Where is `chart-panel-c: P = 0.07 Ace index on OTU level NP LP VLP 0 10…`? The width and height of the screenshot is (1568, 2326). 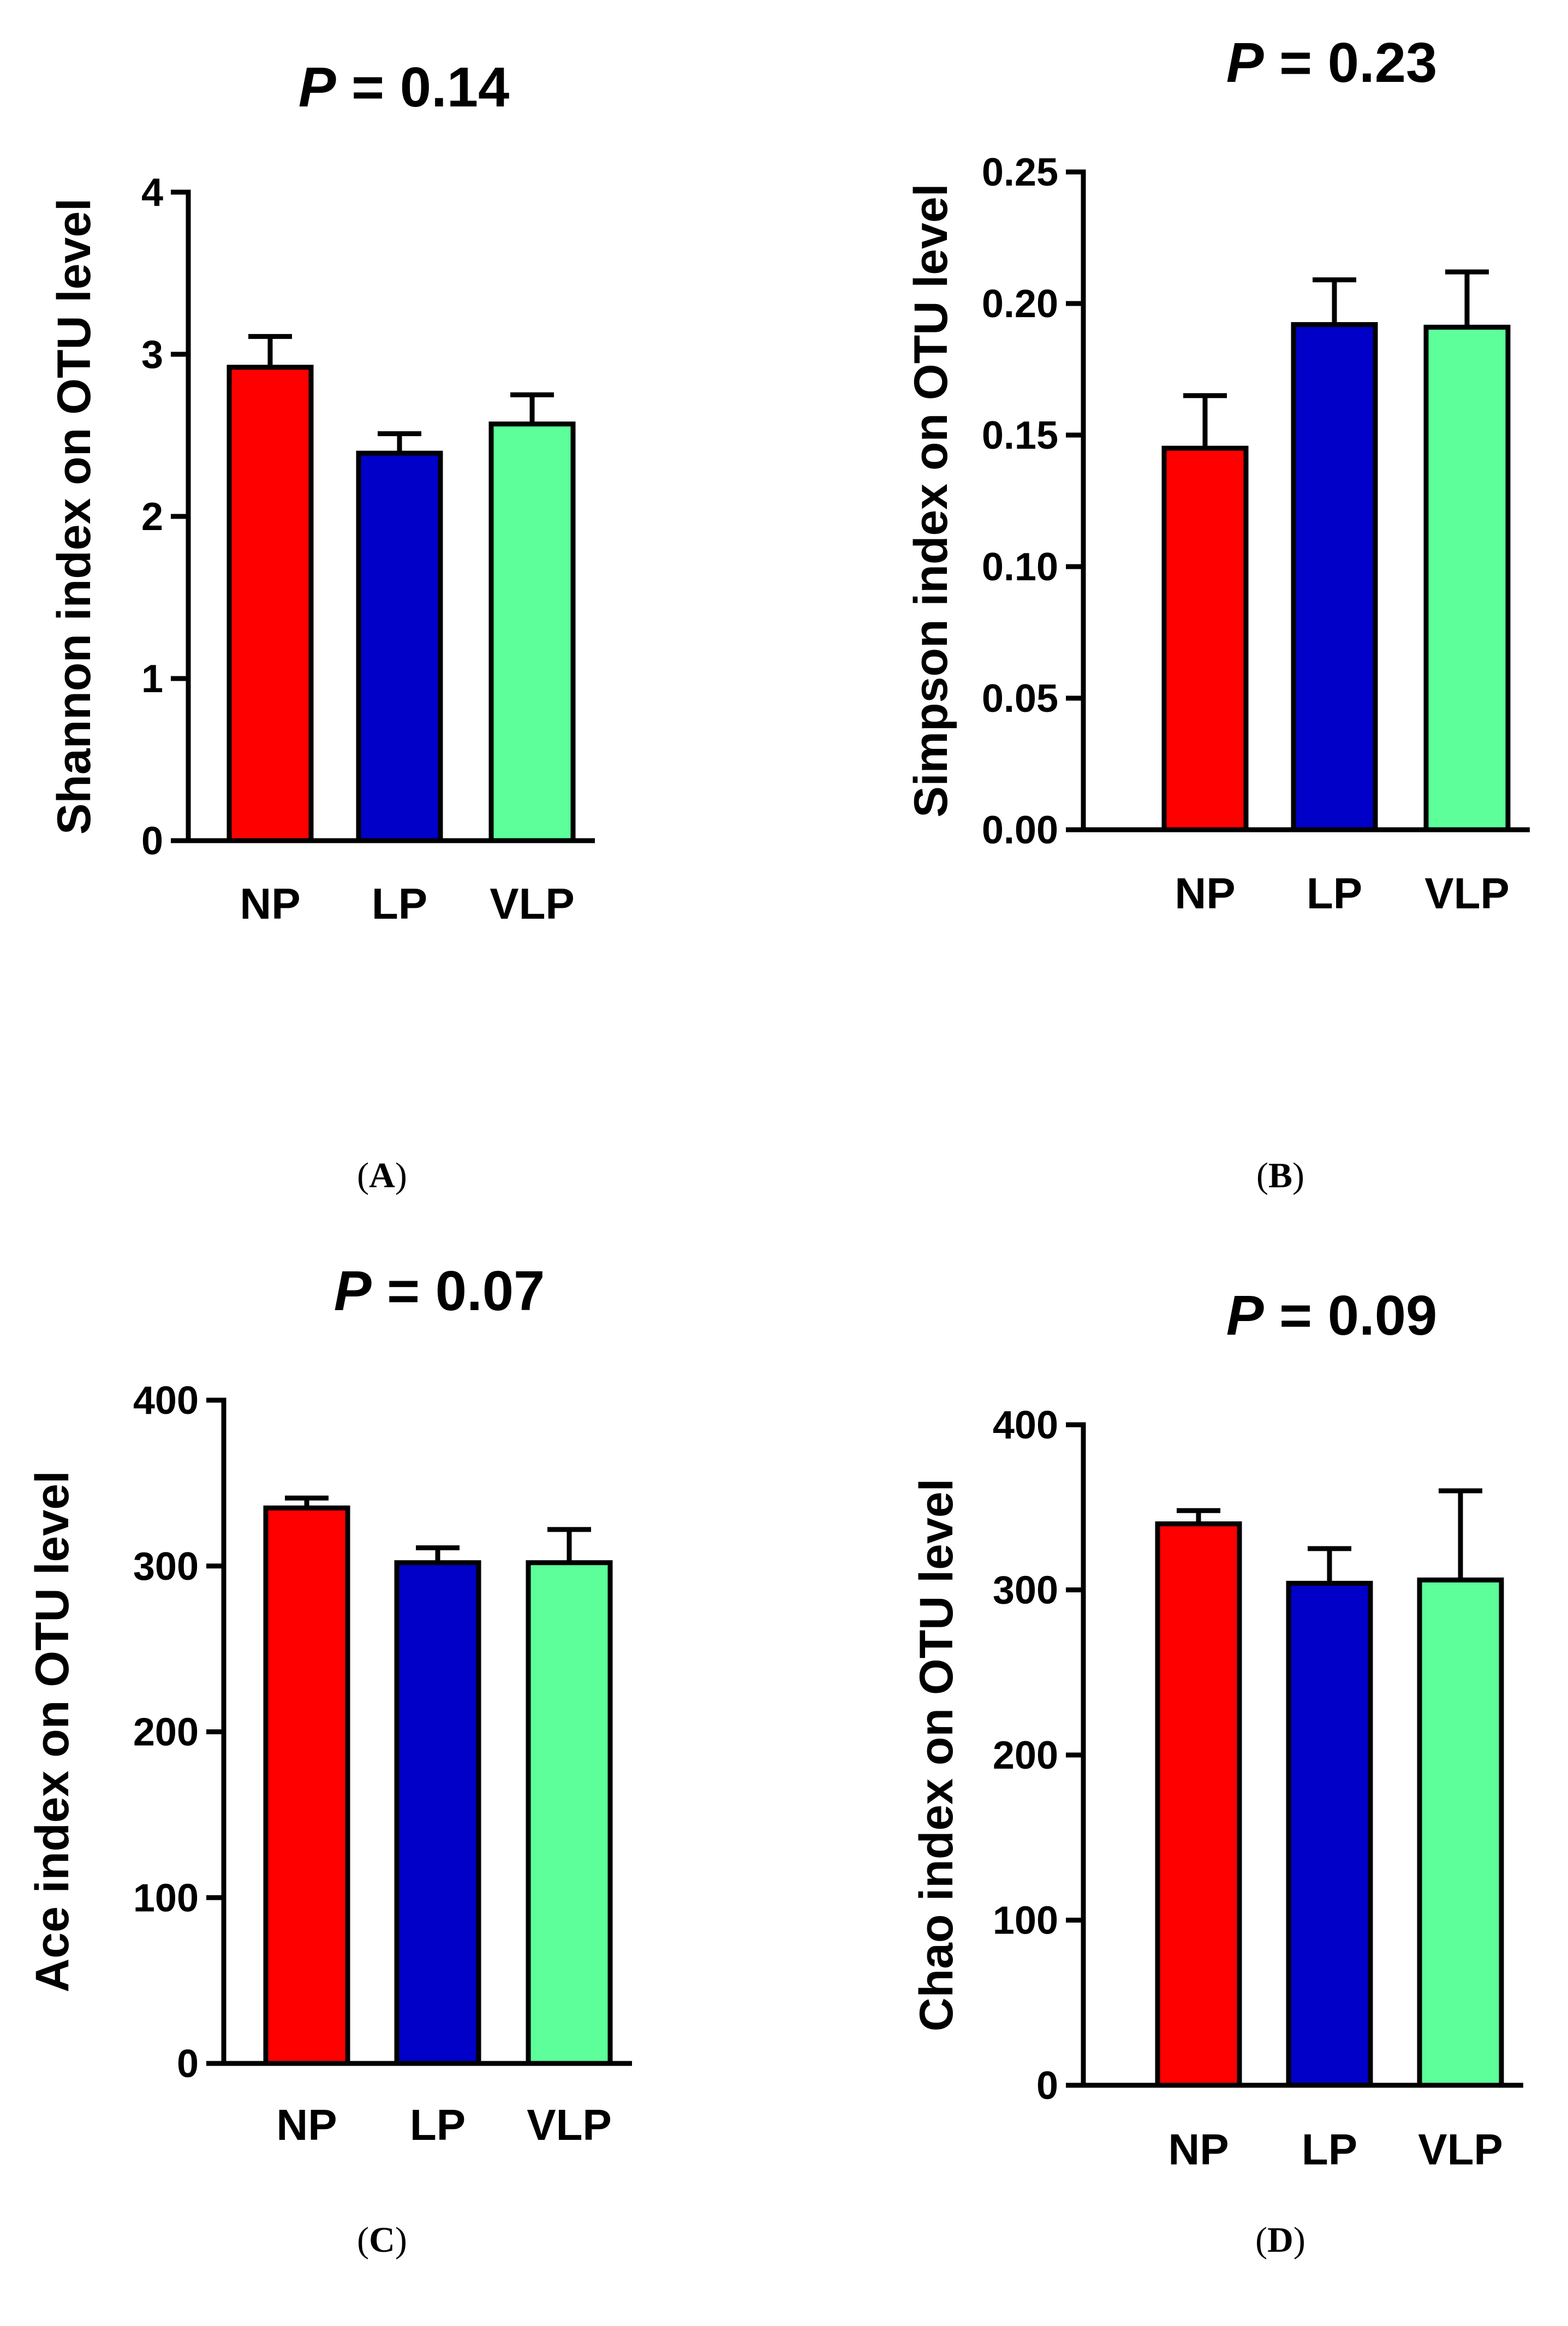 chart-panel-c: P = 0.07 Ace index on OTU level NP LP VLP 0 10… is located at coordinates (329, 1704).